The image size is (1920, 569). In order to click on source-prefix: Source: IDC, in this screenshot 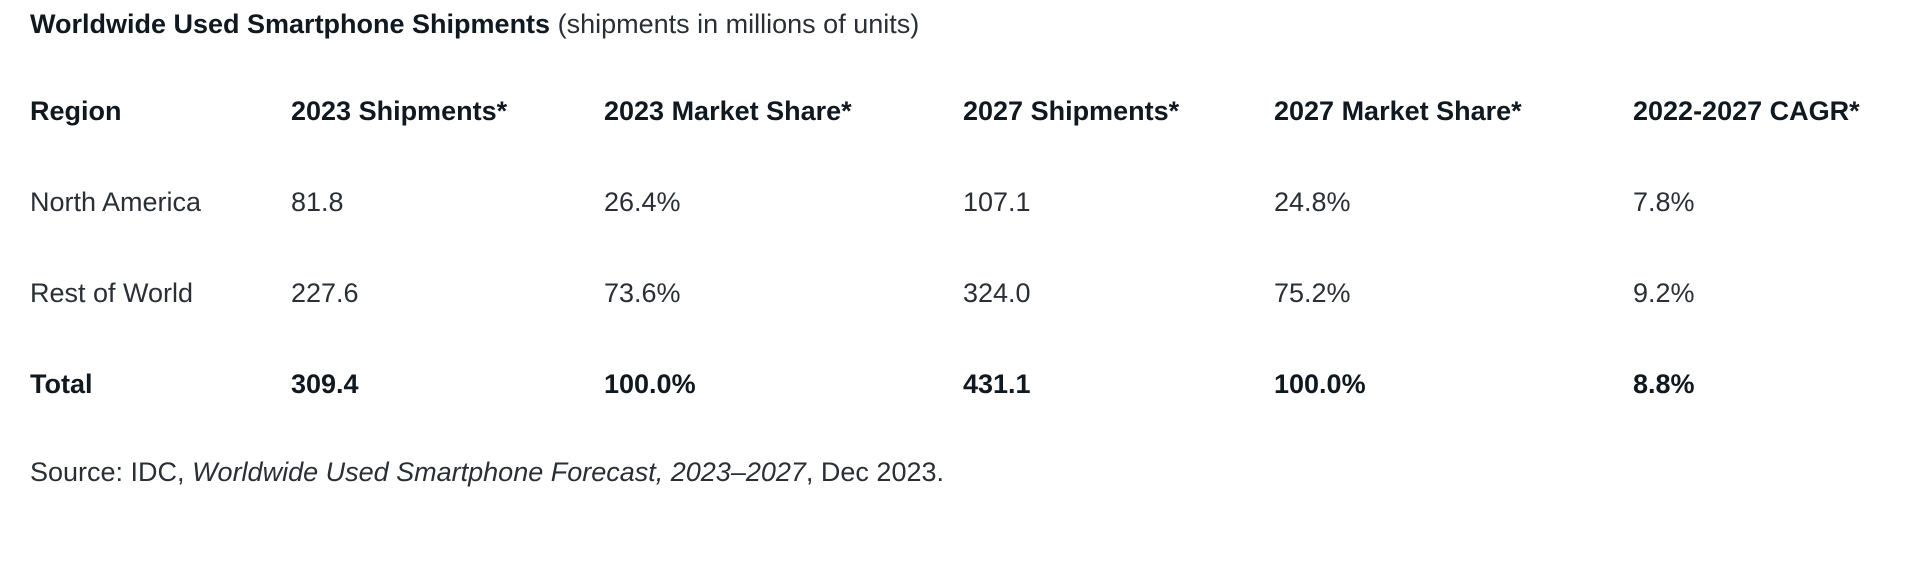, I will do `click(111, 472)`.